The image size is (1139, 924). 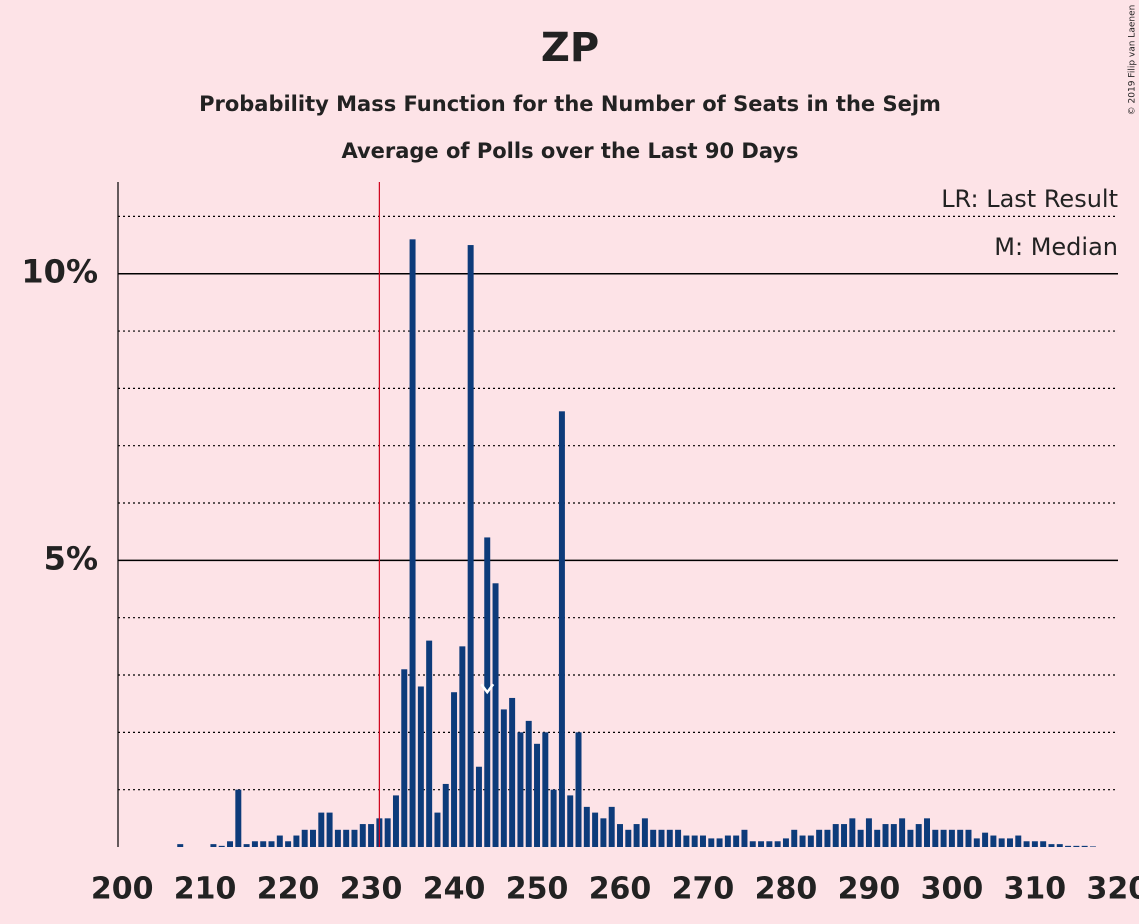 What do you see at coordinates (952, 889) in the screenshot?
I see `x-tick-label: 300` at bounding box center [952, 889].